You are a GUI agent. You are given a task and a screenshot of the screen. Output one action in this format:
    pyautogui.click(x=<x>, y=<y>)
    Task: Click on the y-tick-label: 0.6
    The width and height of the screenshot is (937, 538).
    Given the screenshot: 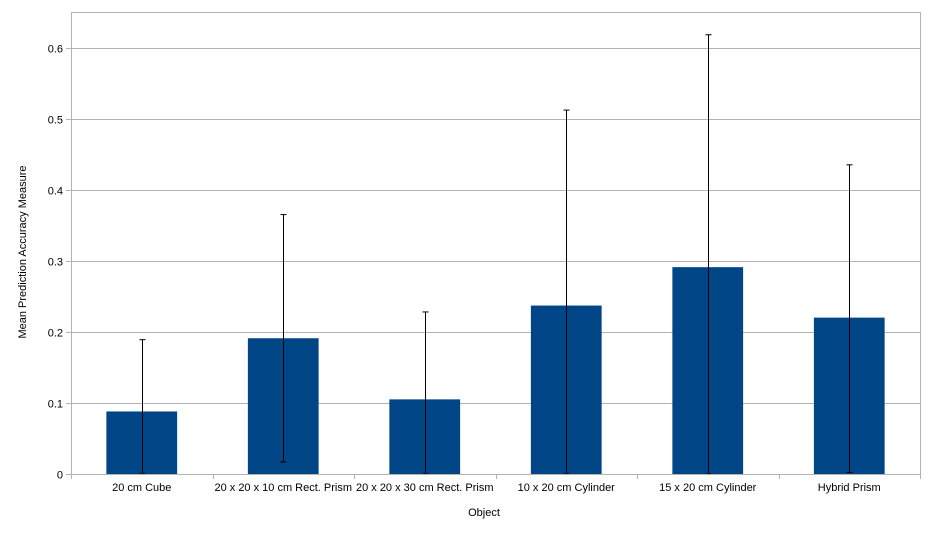 What is the action you would take?
    pyautogui.click(x=55, y=50)
    